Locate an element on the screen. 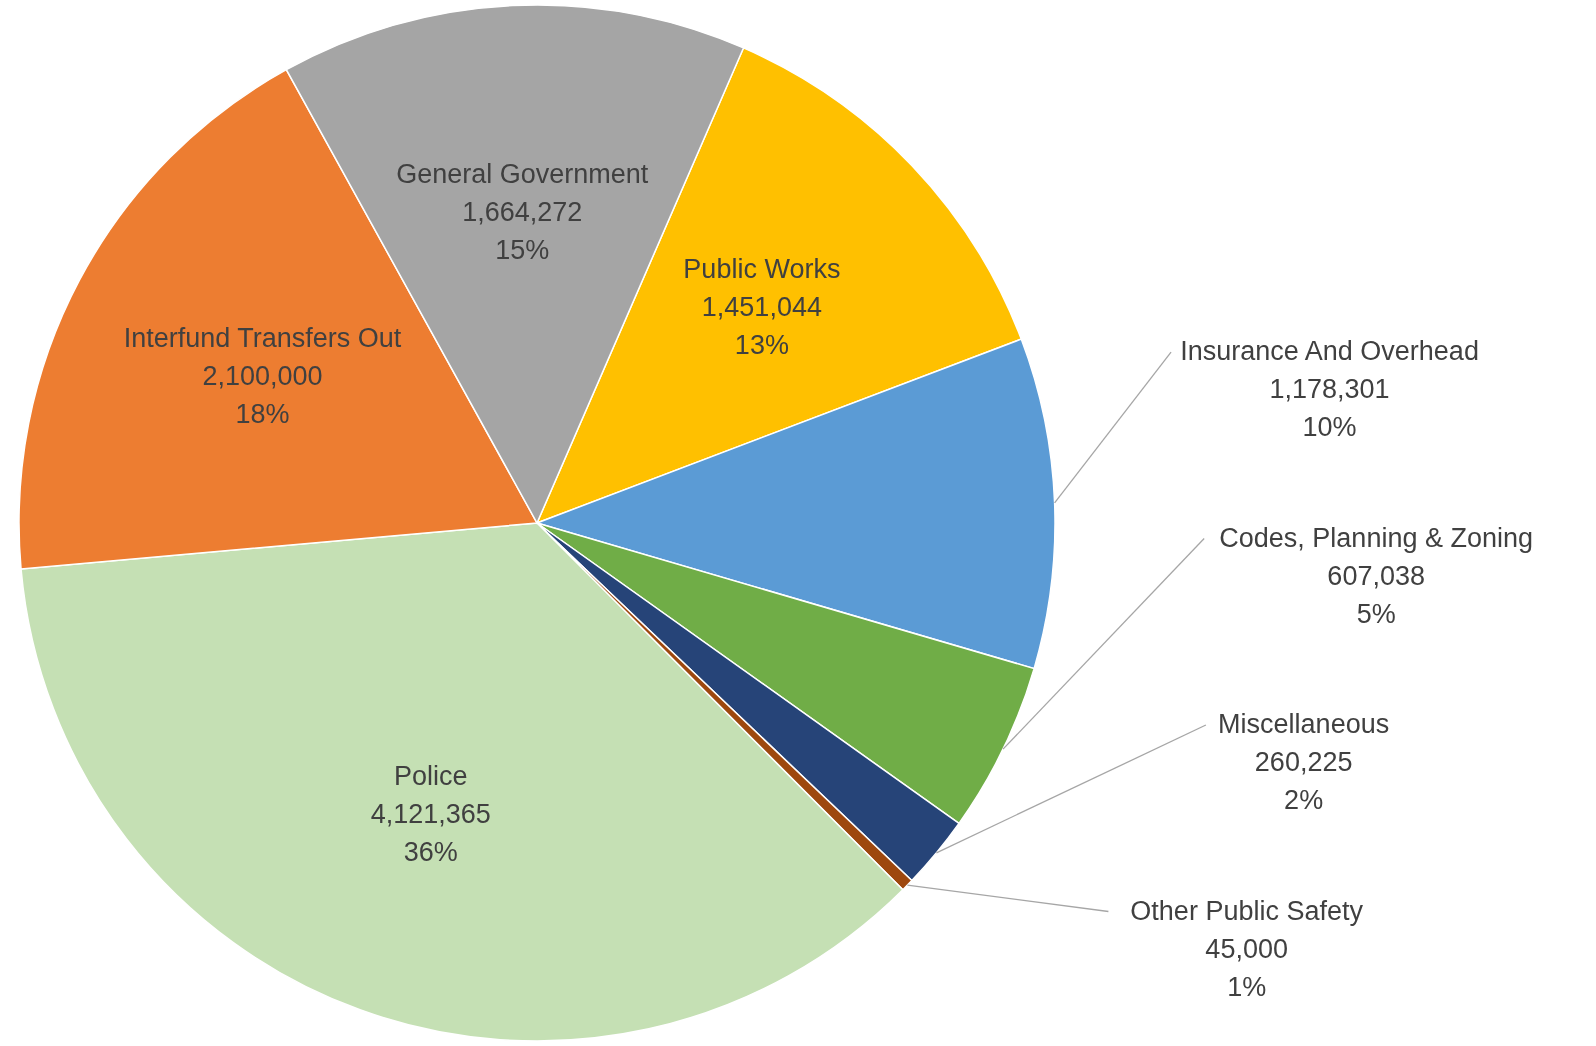  data-label: 45,000 1% is located at coordinates (1246, 967).